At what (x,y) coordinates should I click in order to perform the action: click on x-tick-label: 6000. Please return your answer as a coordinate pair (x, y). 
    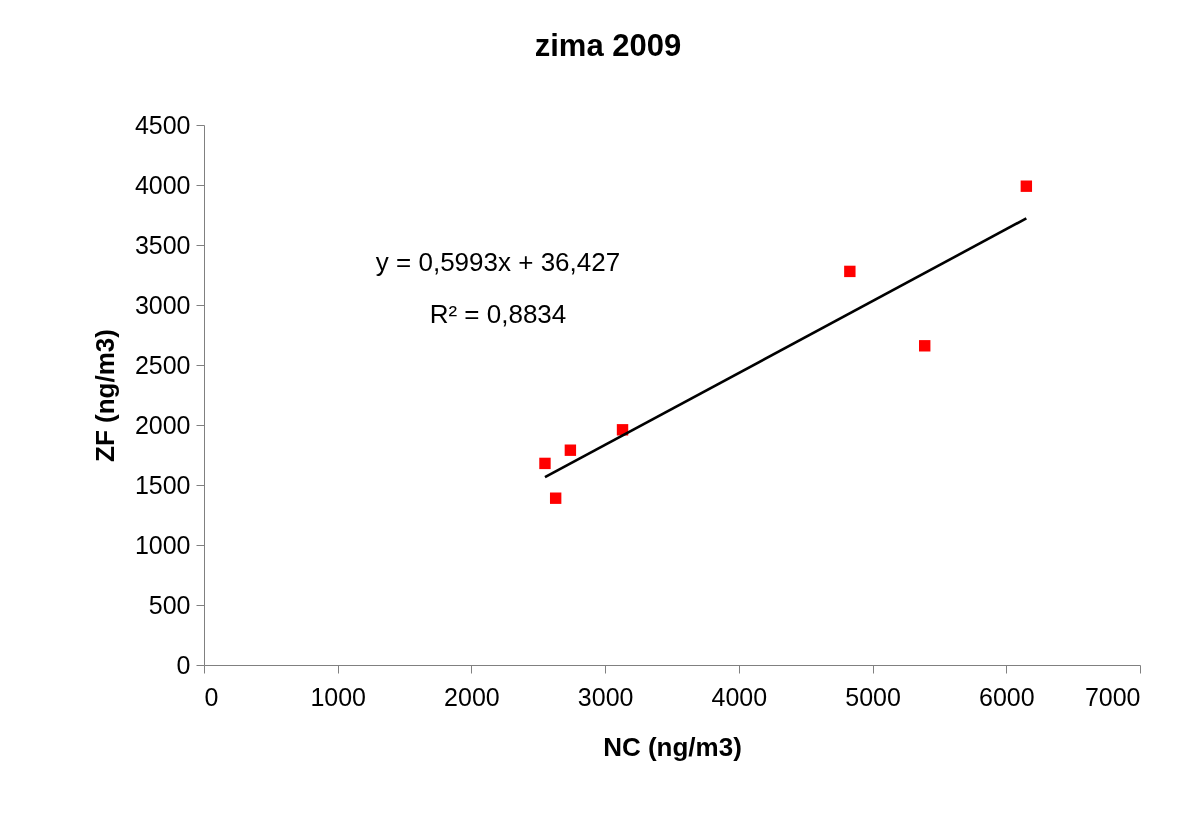
    Looking at the image, I should click on (1006, 696).